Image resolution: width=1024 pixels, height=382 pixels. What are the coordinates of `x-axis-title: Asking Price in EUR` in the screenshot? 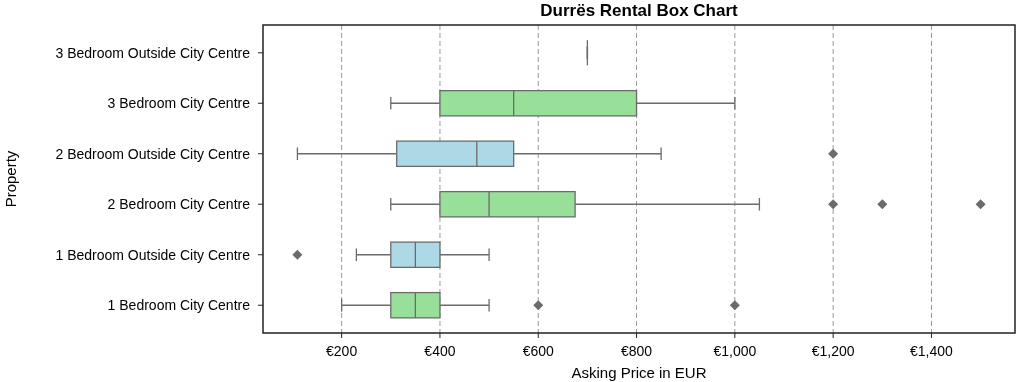 It's located at (639, 372).